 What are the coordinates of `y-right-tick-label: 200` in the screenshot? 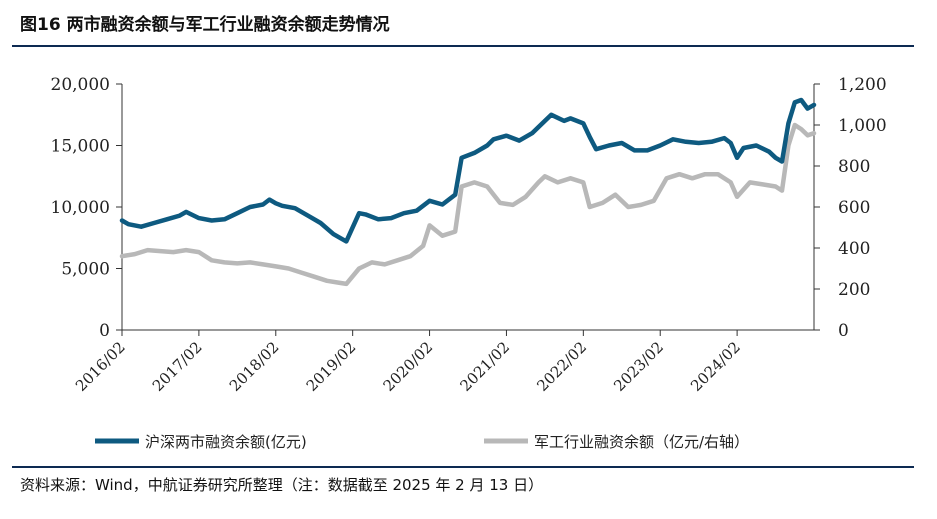 It's located at (854, 290).